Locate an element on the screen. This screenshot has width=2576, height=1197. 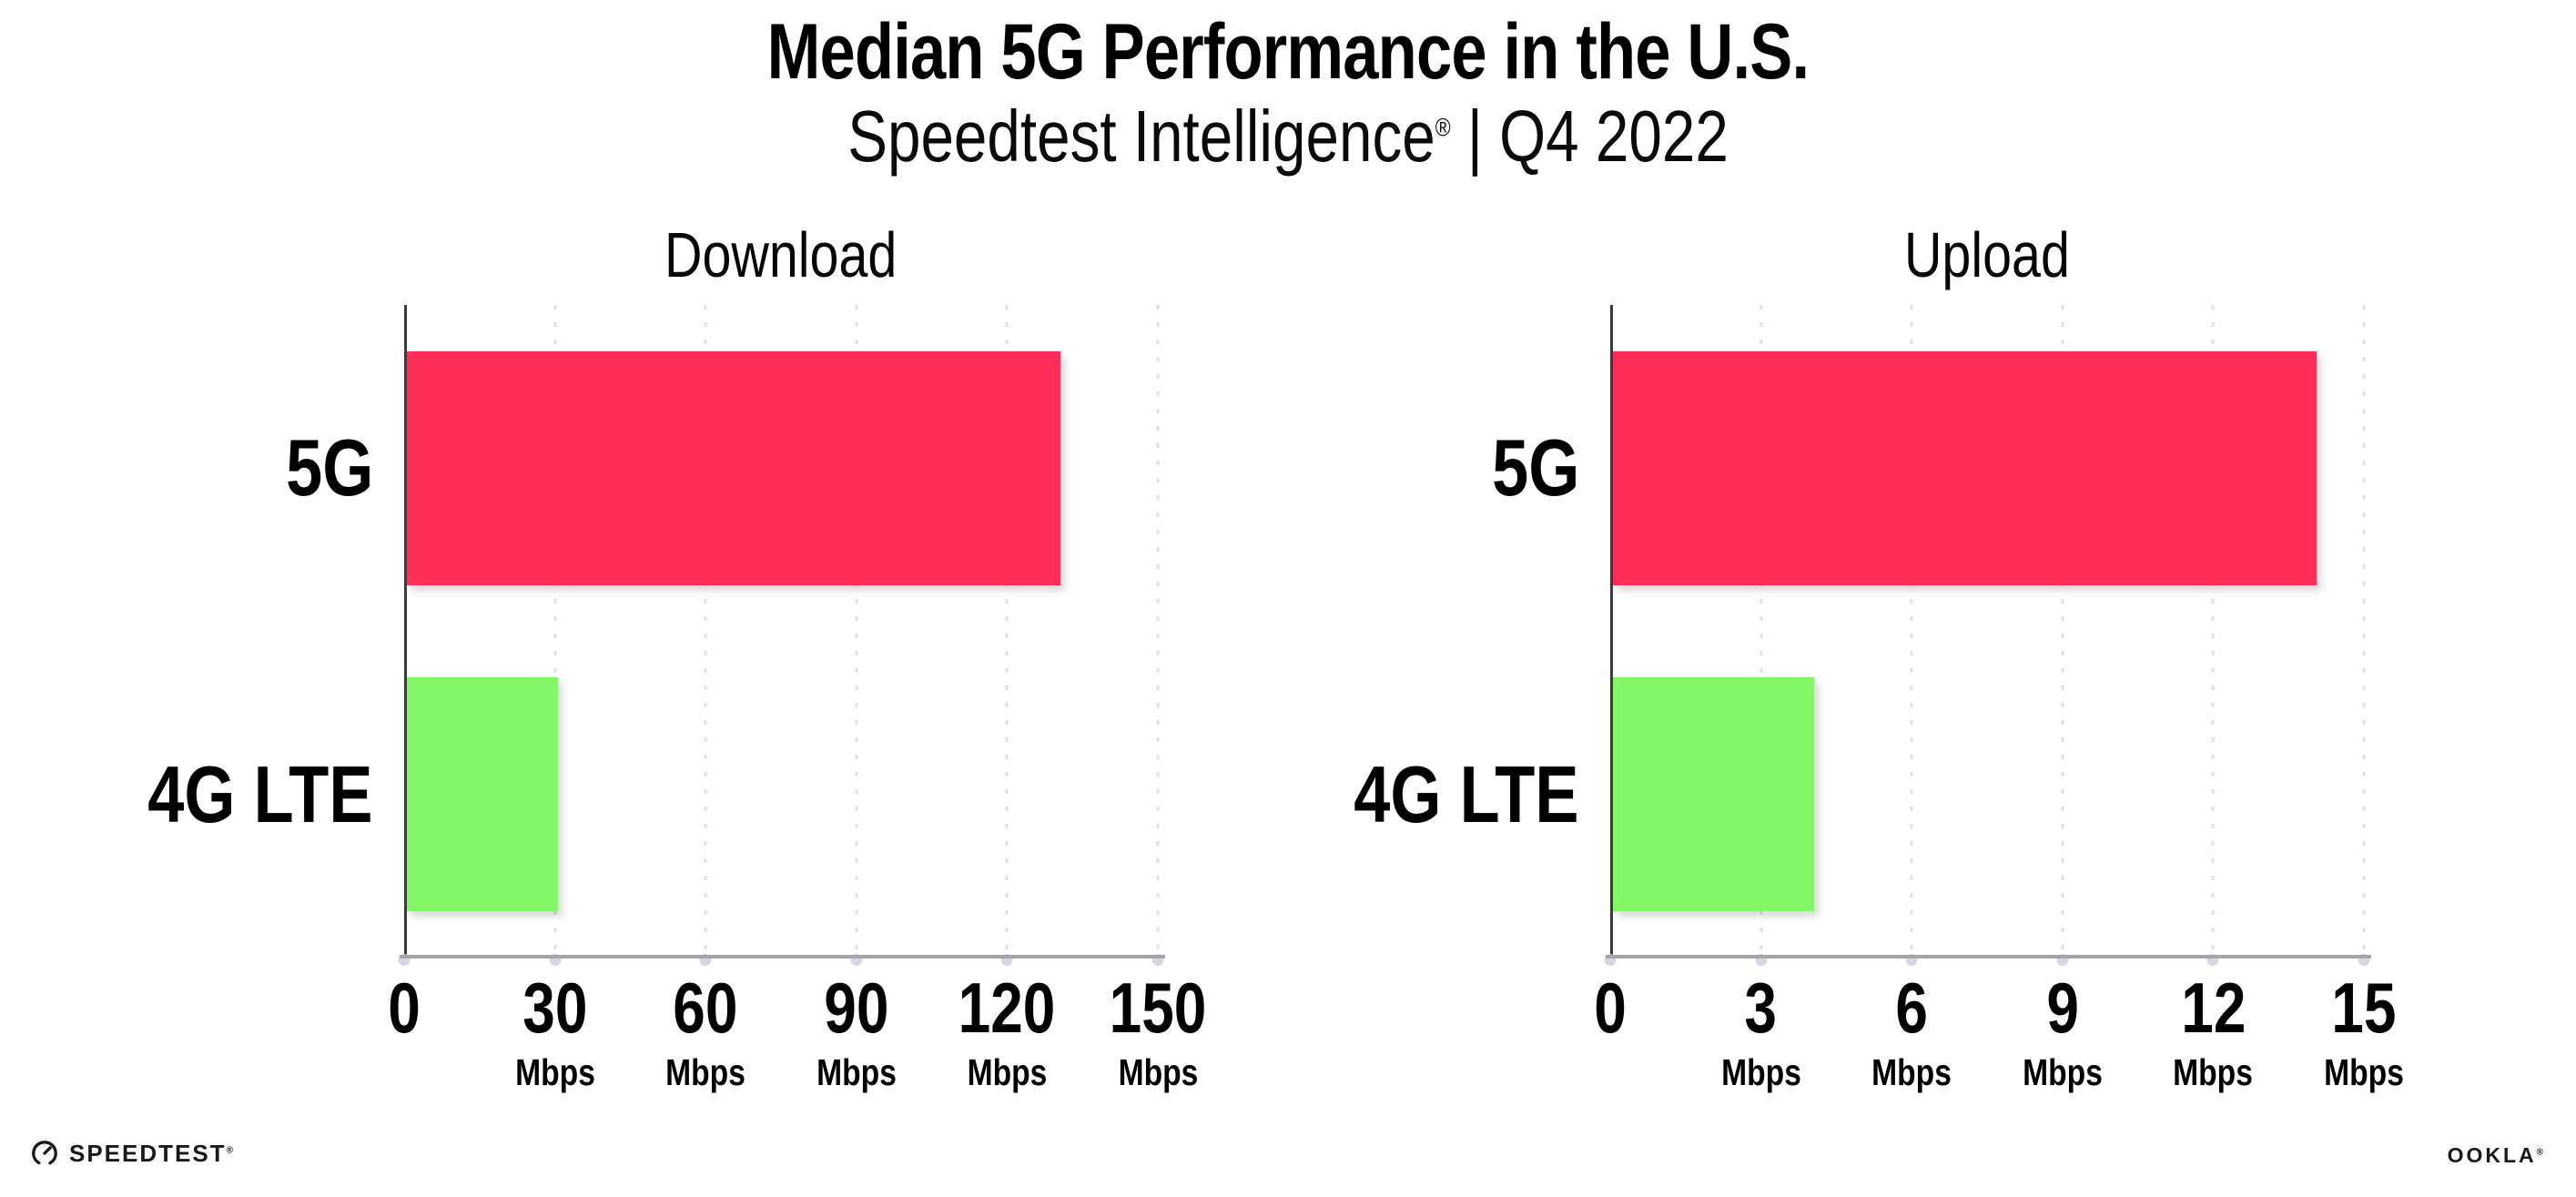
x-tick: 15 Mbps is located at coordinates (2363, 1031).